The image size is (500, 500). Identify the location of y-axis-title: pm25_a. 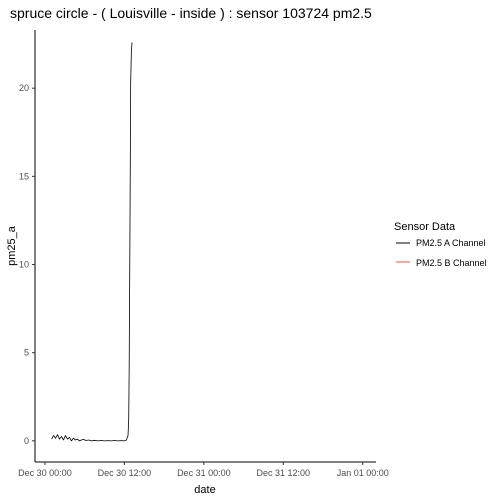
(12, 245).